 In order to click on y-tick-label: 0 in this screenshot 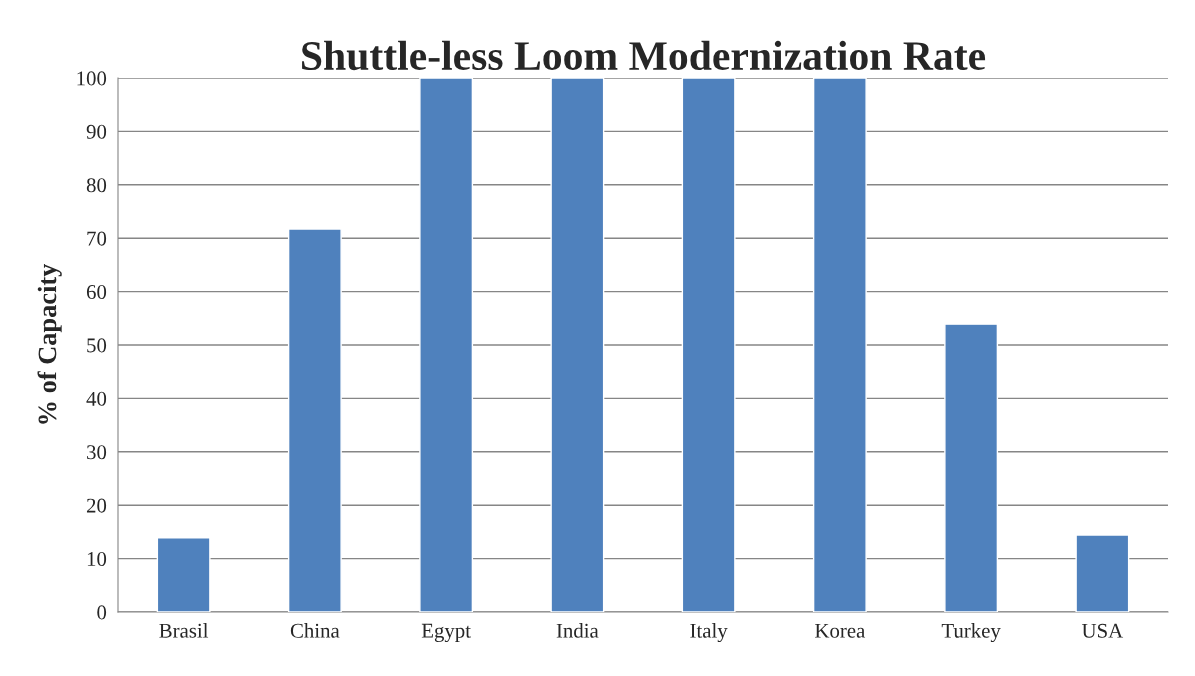, I will do `click(102, 612)`.